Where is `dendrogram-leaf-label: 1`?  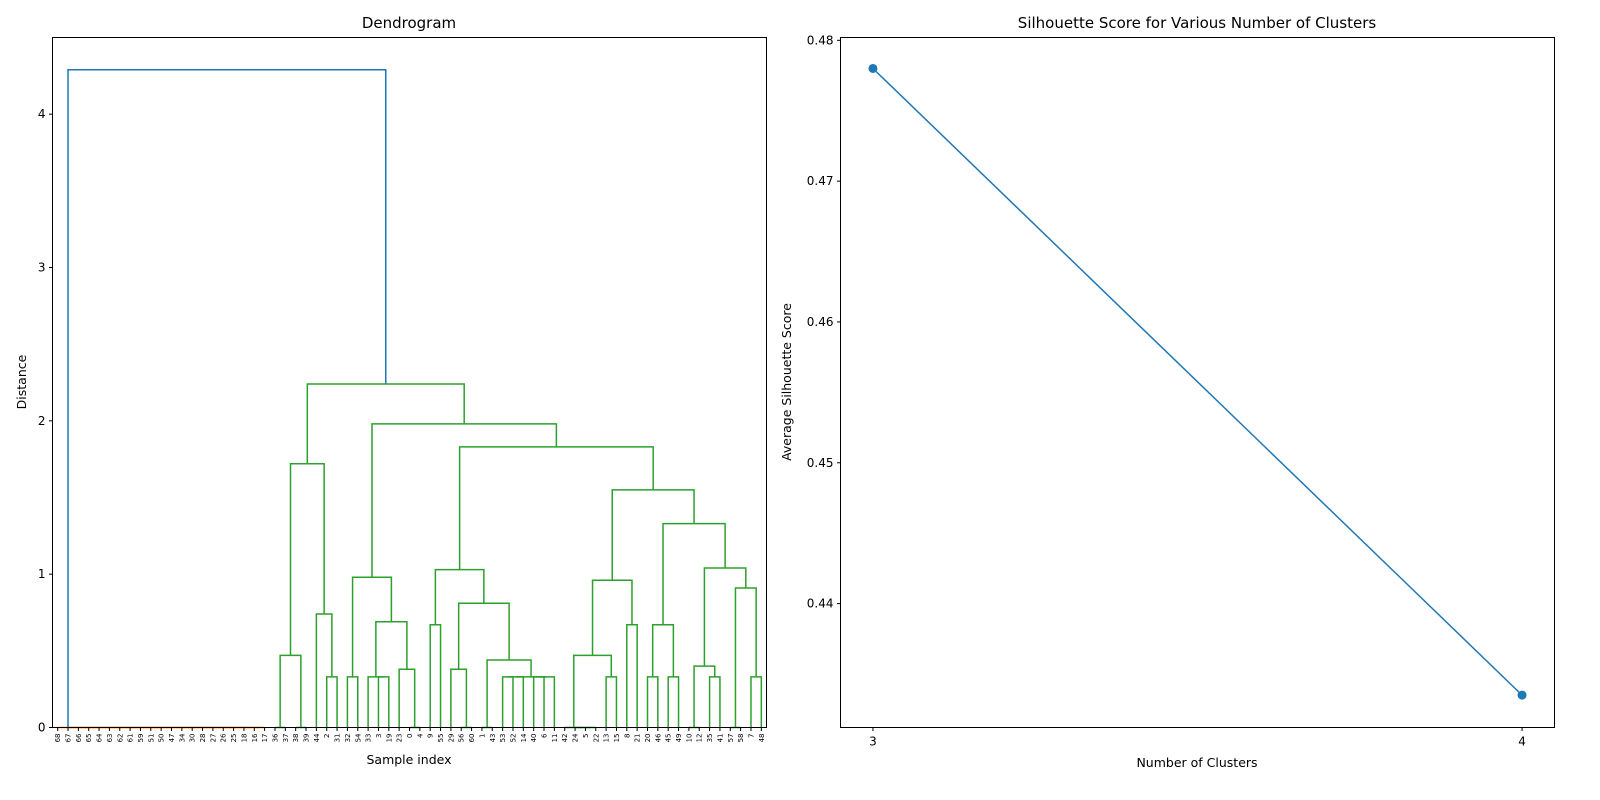 dendrogram-leaf-label: 1 is located at coordinates (482, 736).